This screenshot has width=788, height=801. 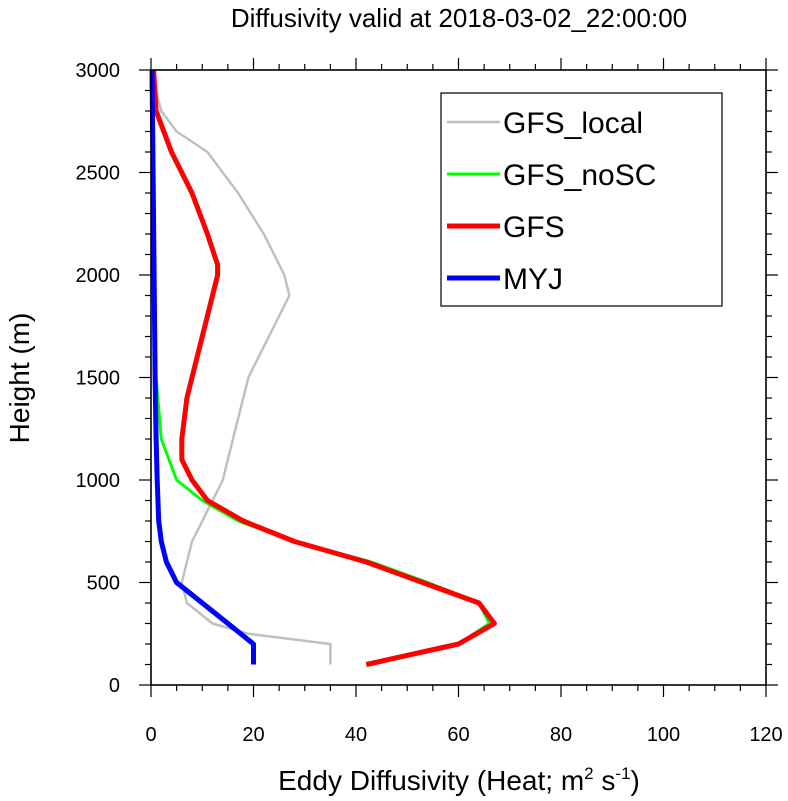 I want to click on x-tick-label-20: 20, so click(x=253, y=735).